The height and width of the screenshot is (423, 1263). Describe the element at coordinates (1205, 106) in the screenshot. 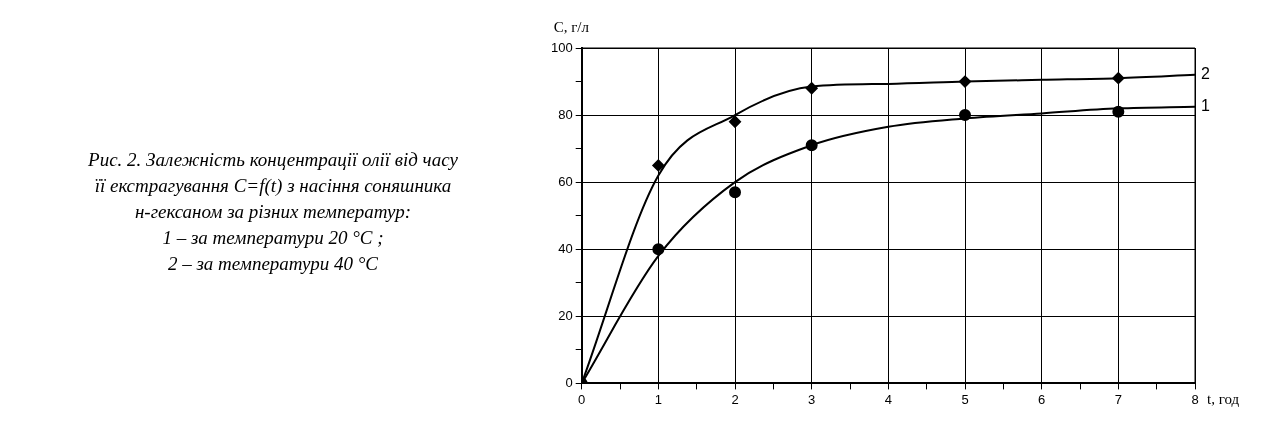

I see `series-label: 1` at that location.